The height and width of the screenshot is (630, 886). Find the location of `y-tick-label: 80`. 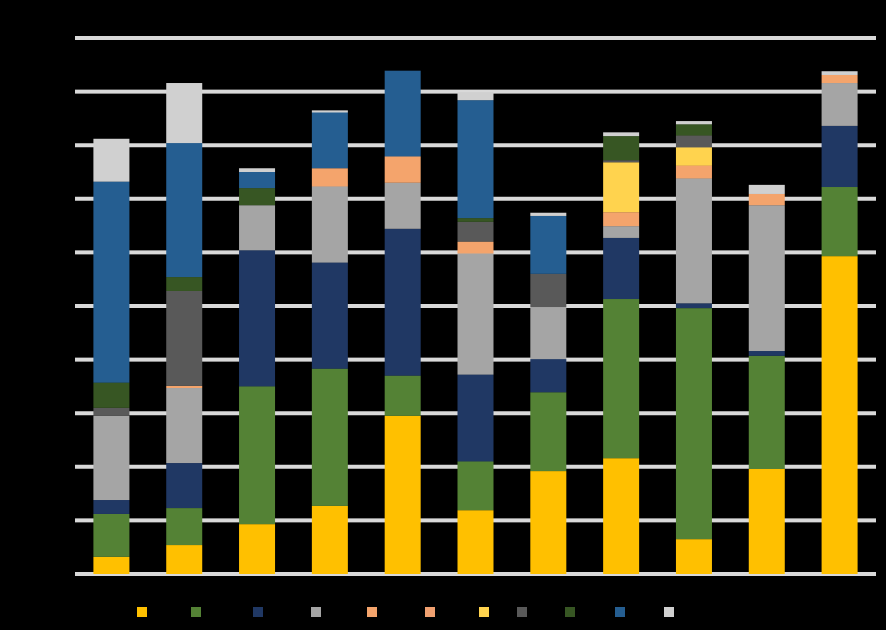

y-tick-label: 80 is located at coordinates (61, 144).